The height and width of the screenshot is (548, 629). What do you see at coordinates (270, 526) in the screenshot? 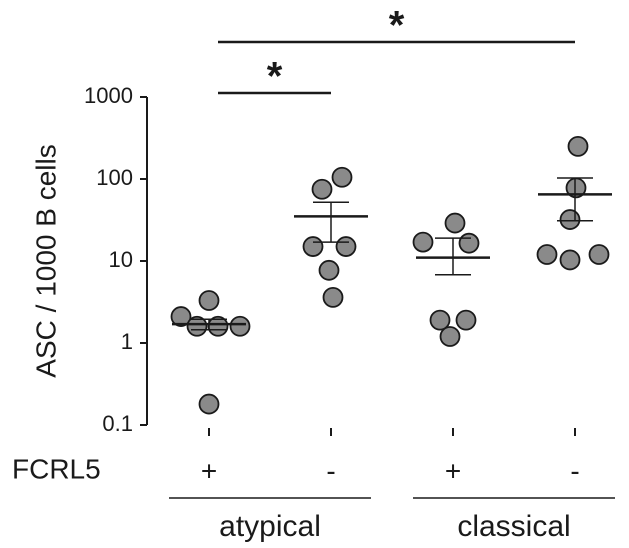
I see `group-label: atypical` at bounding box center [270, 526].